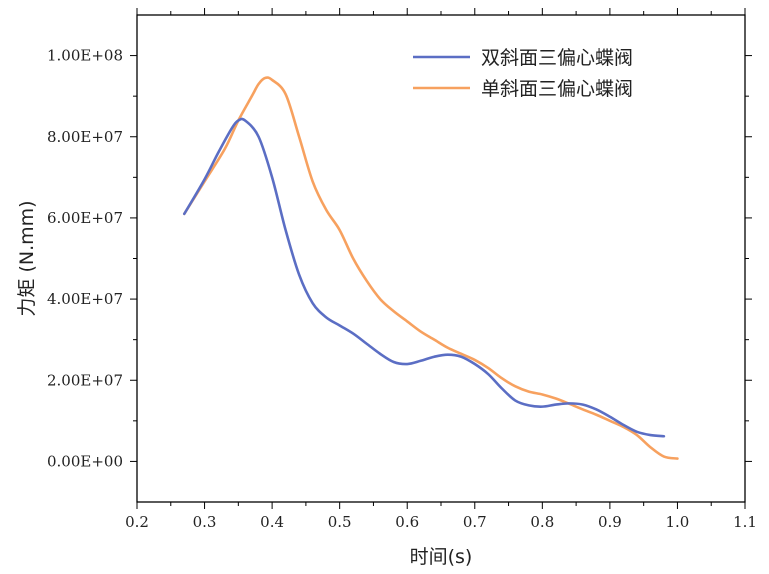  I want to click on x-tick-label: 0.7, so click(475, 522).